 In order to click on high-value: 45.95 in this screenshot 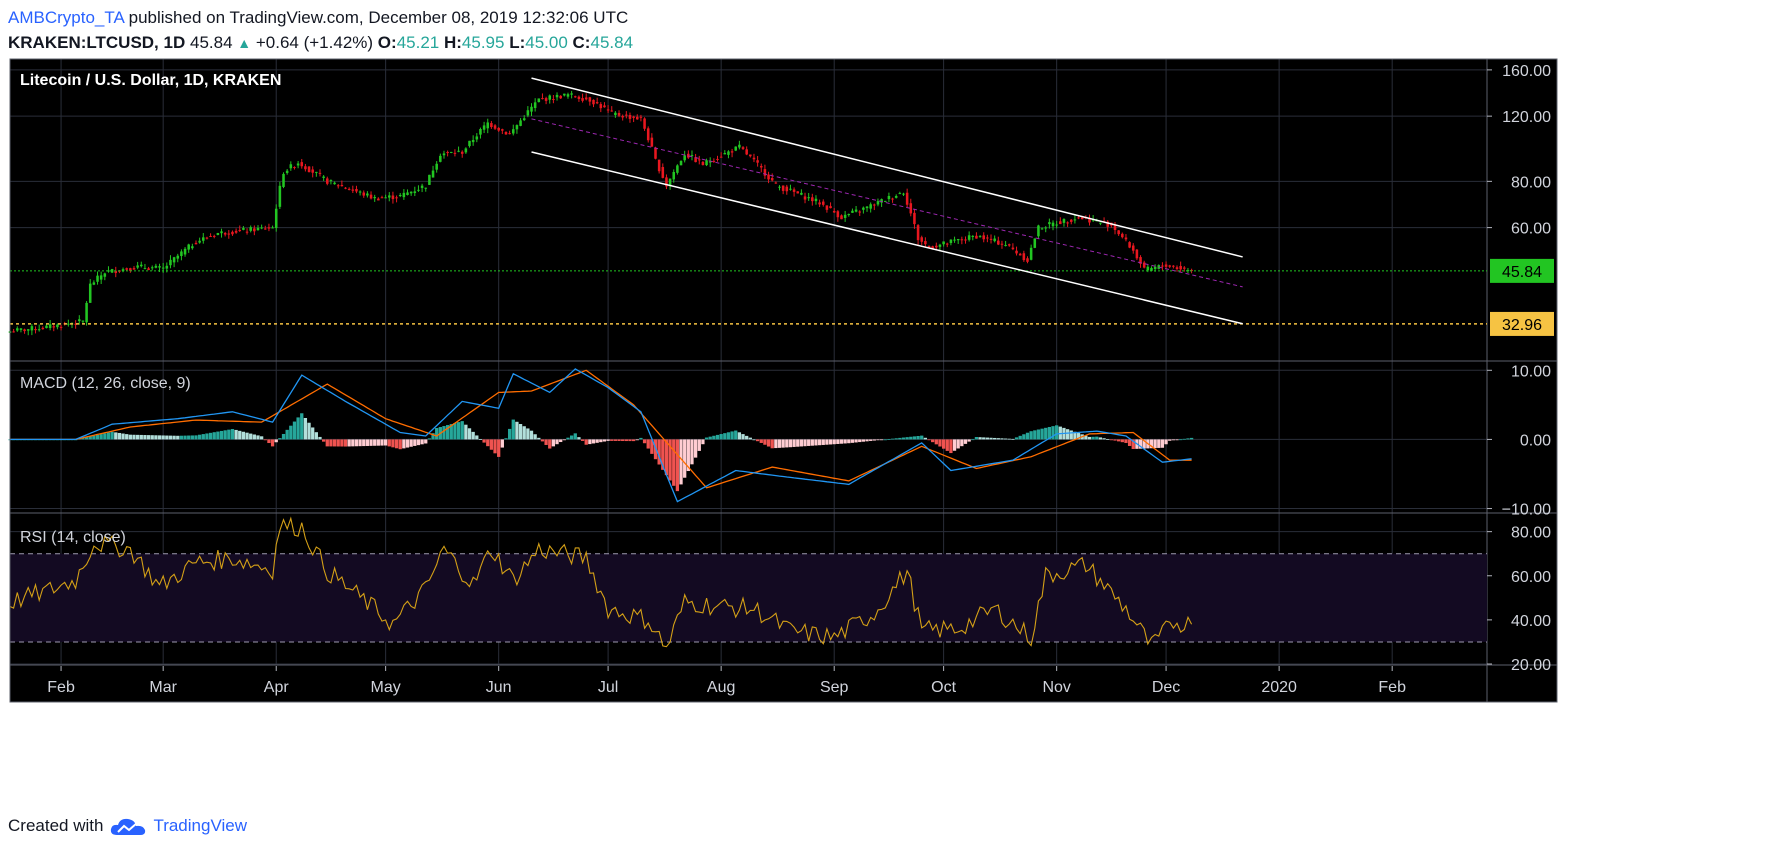, I will do `click(483, 42)`.